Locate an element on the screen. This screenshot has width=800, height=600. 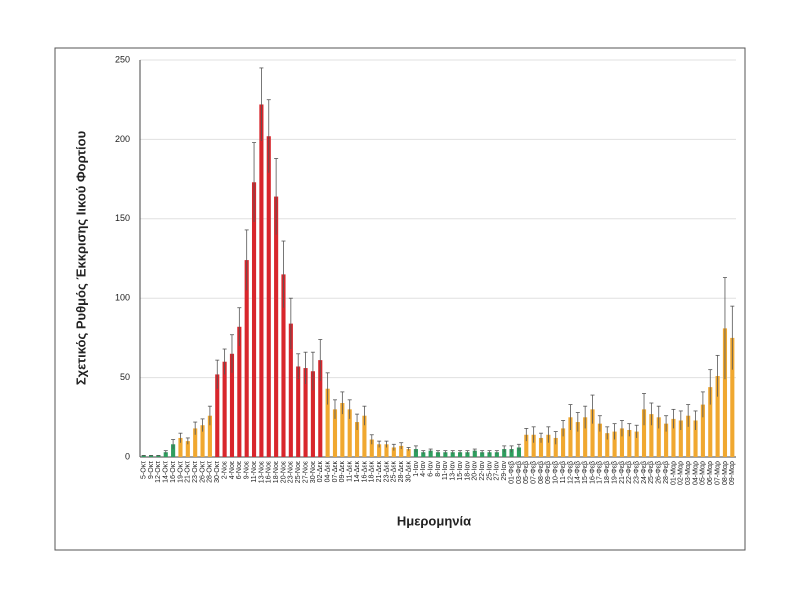
x-tick-label: 05-Μαρ is located at coordinates (703, 473).